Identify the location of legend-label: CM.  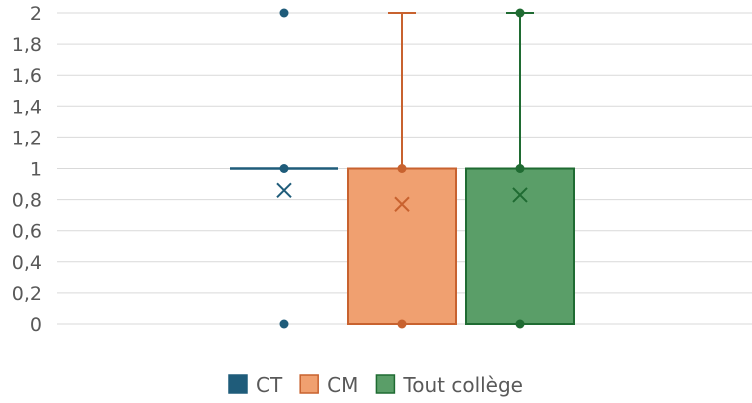
(342, 385).